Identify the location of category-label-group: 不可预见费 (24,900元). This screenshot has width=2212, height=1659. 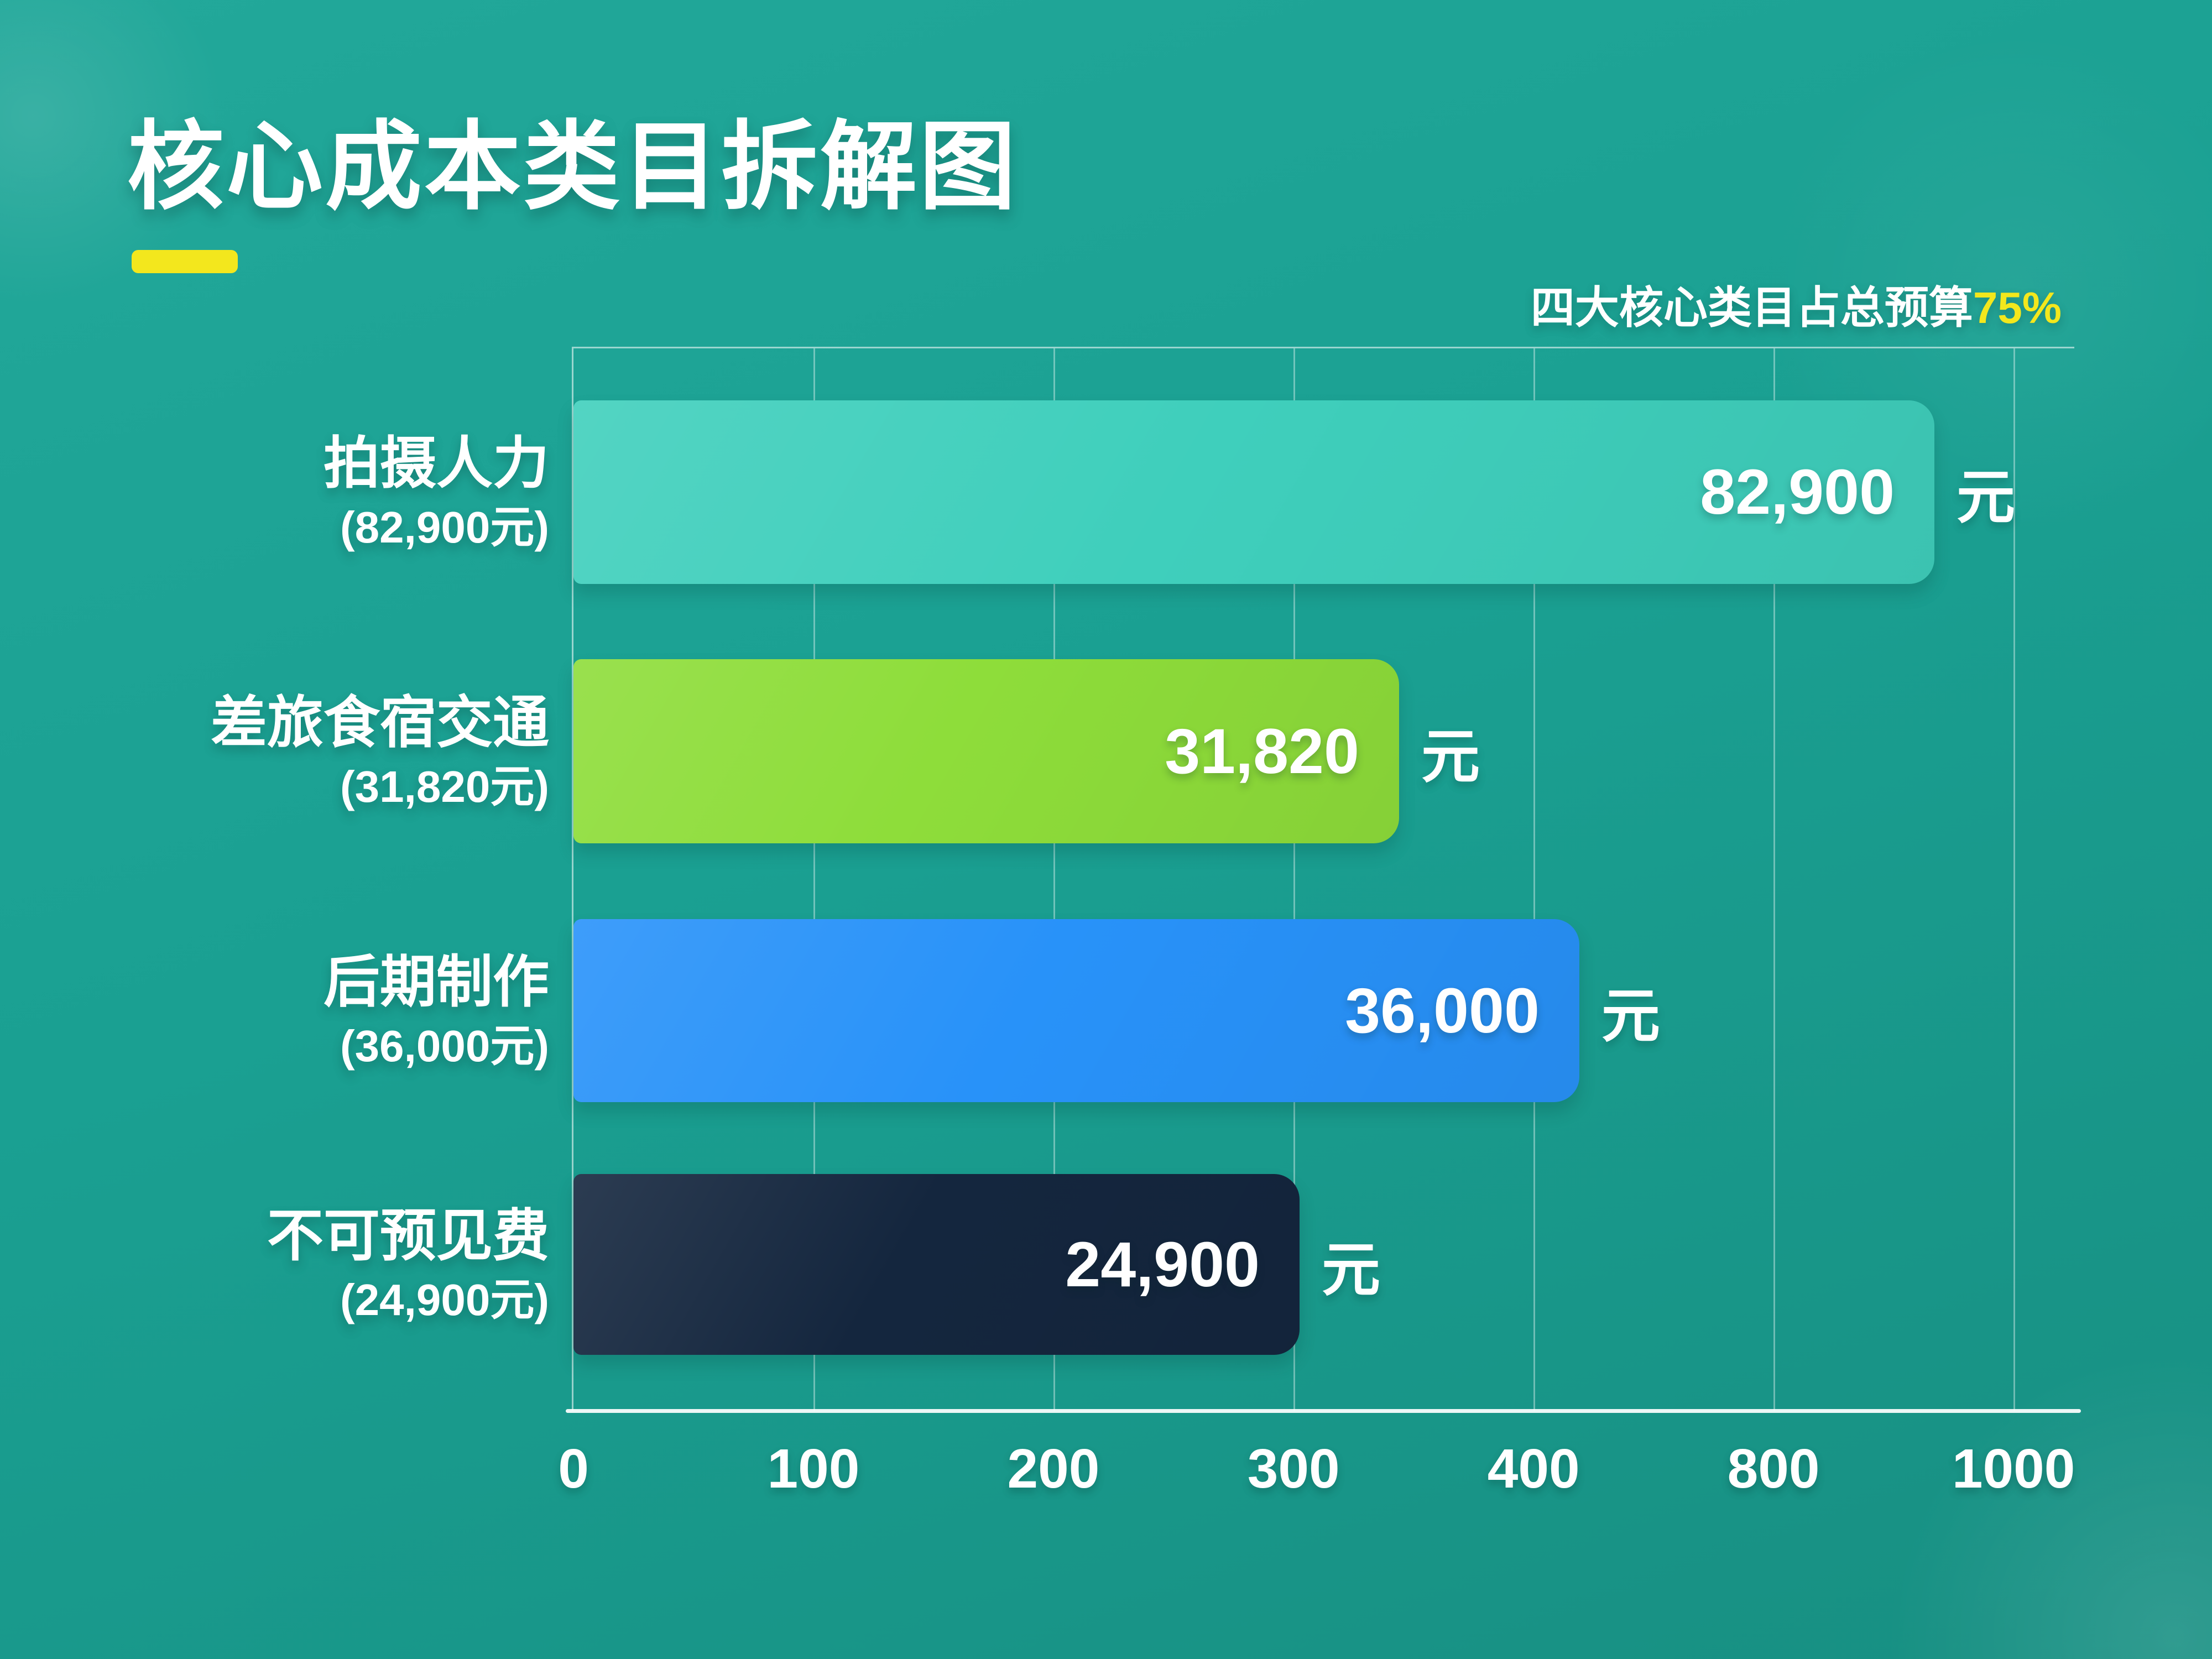
(408, 1264).